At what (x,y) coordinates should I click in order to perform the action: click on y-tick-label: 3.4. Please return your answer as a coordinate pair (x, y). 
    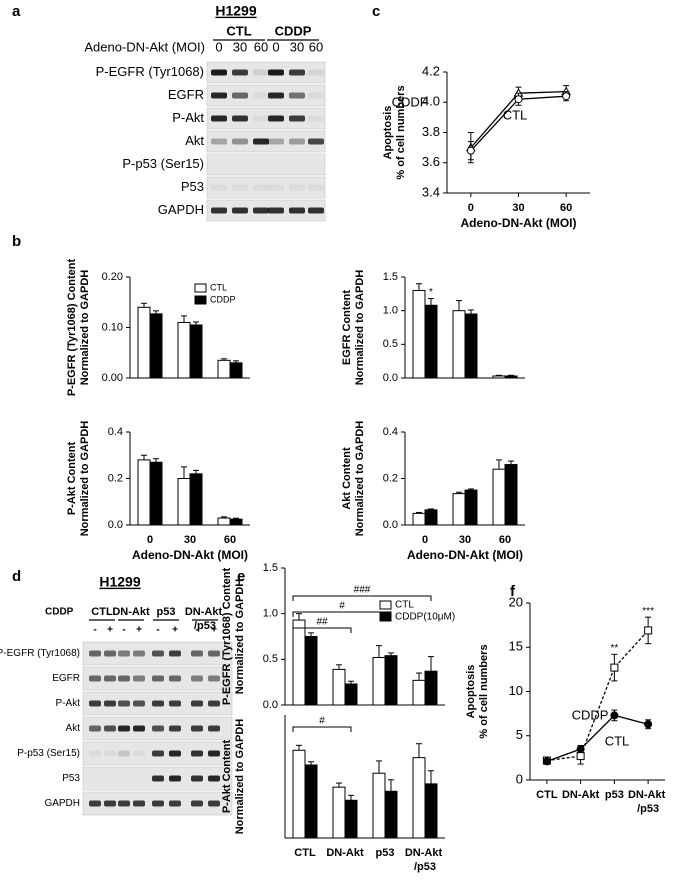
    Looking at the image, I should click on (431, 191).